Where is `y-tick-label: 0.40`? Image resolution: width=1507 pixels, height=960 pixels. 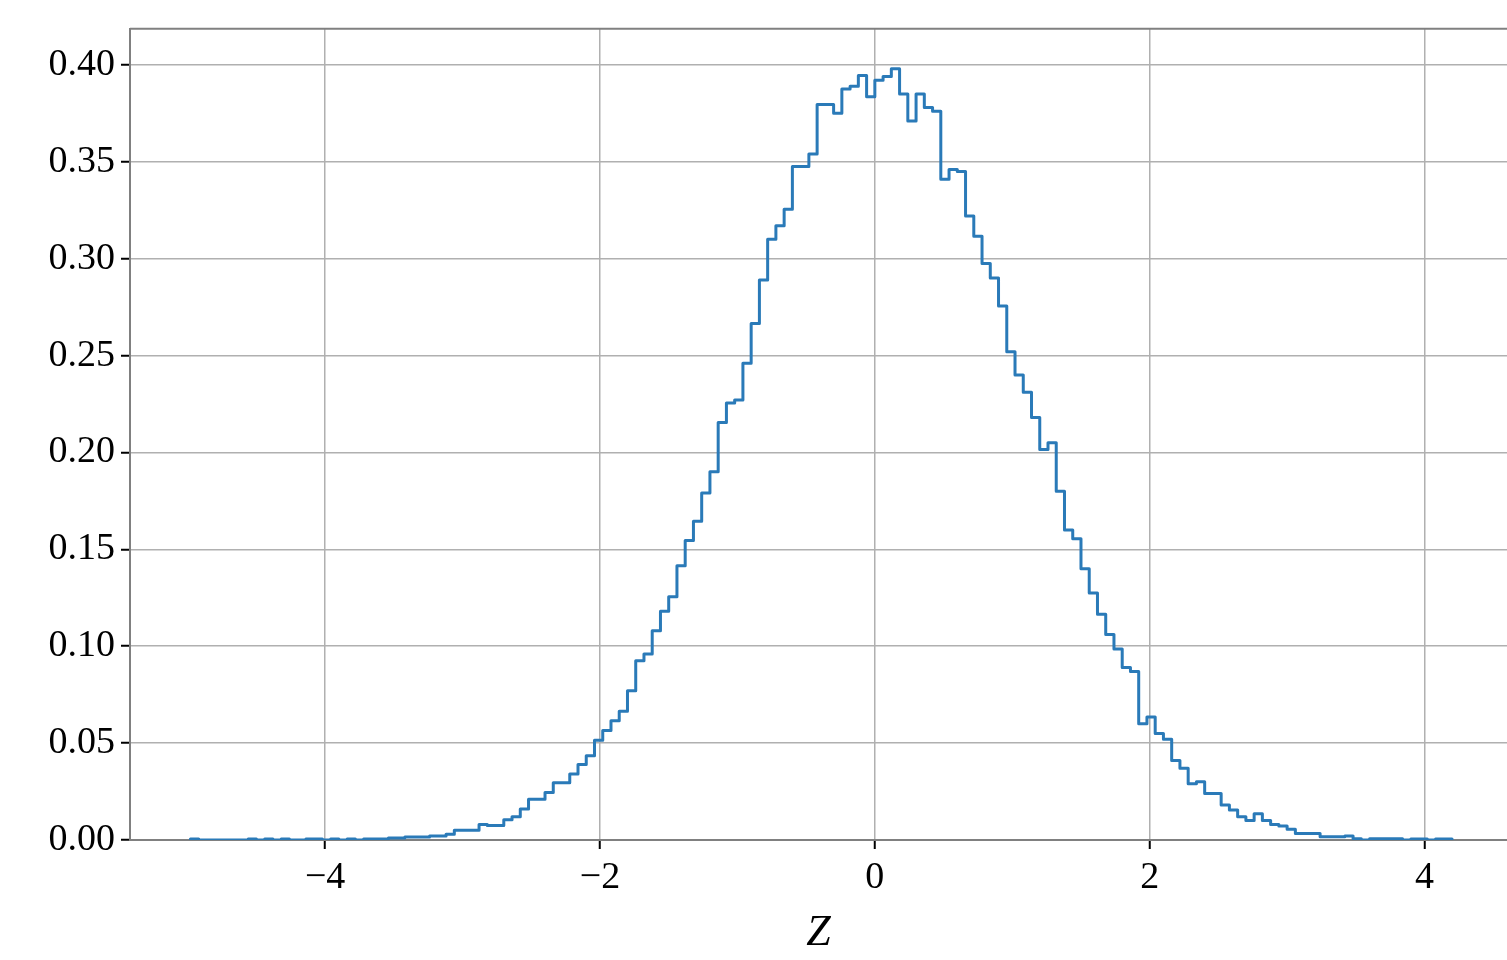
y-tick-label: 0.40 is located at coordinates (81, 61).